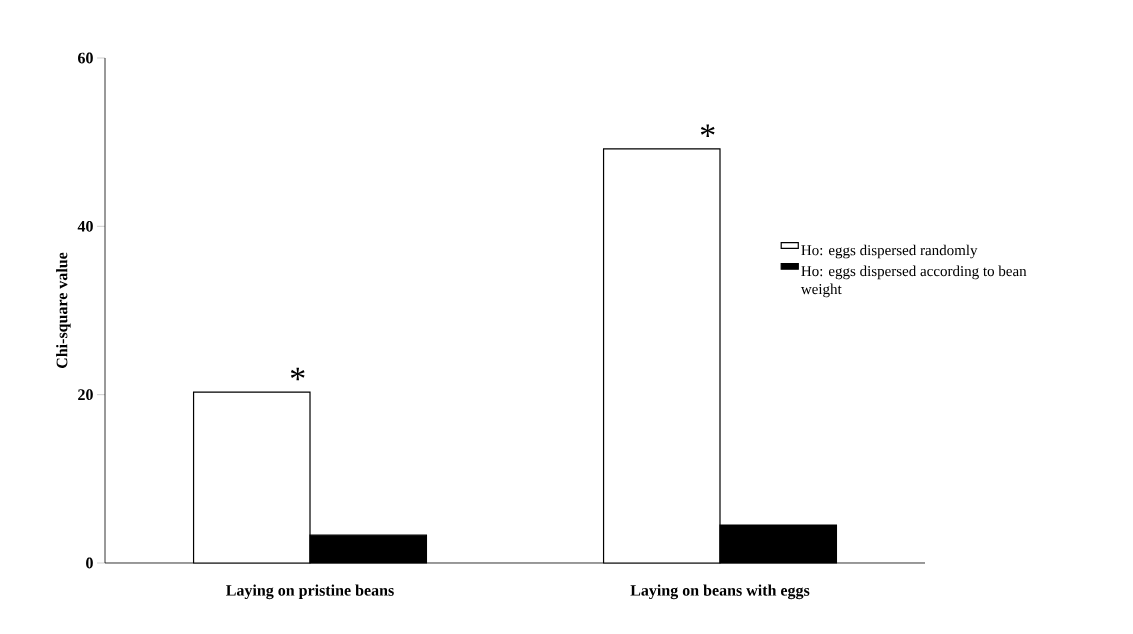 The height and width of the screenshot is (634, 1133). What do you see at coordinates (85, 58) in the screenshot?
I see `y-tick-label: 60` at bounding box center [85, 58].